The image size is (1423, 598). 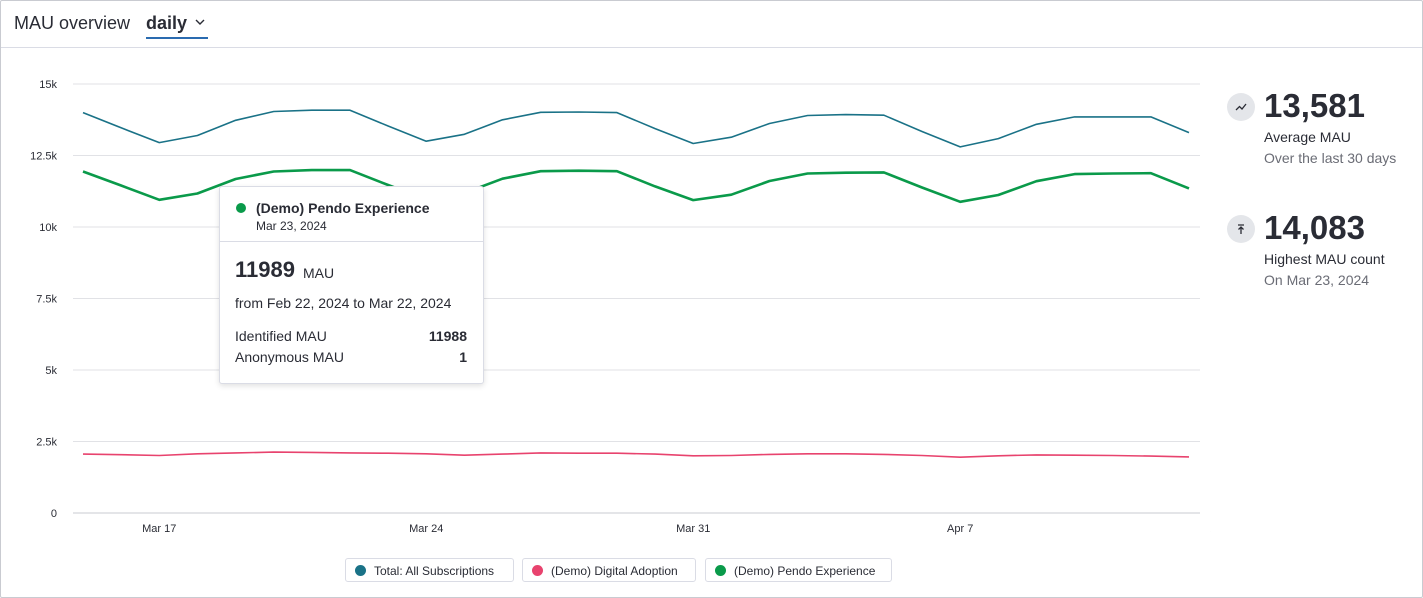 I want to click on y-tick-label: 7.5k, so click(x=46, y=300).